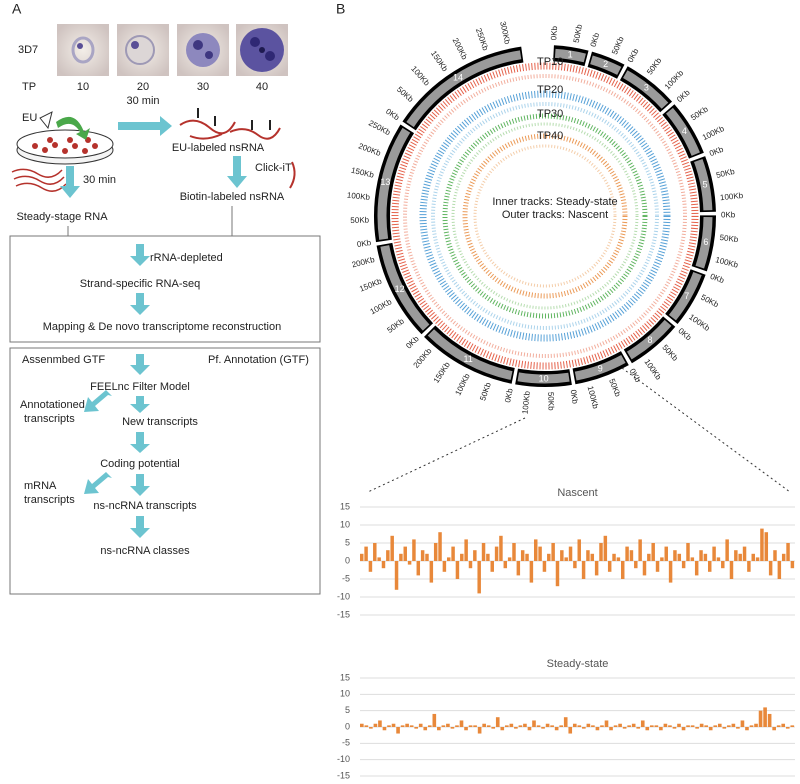 The image size is (800, 784). I want to click on chromosome-label: 2, so click(605, 64).